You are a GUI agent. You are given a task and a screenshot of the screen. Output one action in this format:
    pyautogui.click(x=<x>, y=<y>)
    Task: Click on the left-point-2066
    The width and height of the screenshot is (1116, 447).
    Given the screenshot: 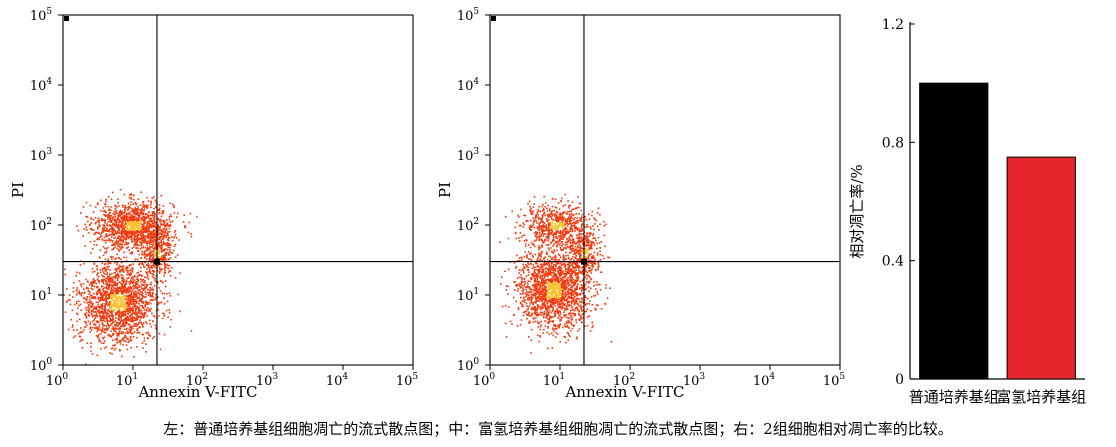 What is the action you would take?
    pyautogui.click(x=110, y=277)
    